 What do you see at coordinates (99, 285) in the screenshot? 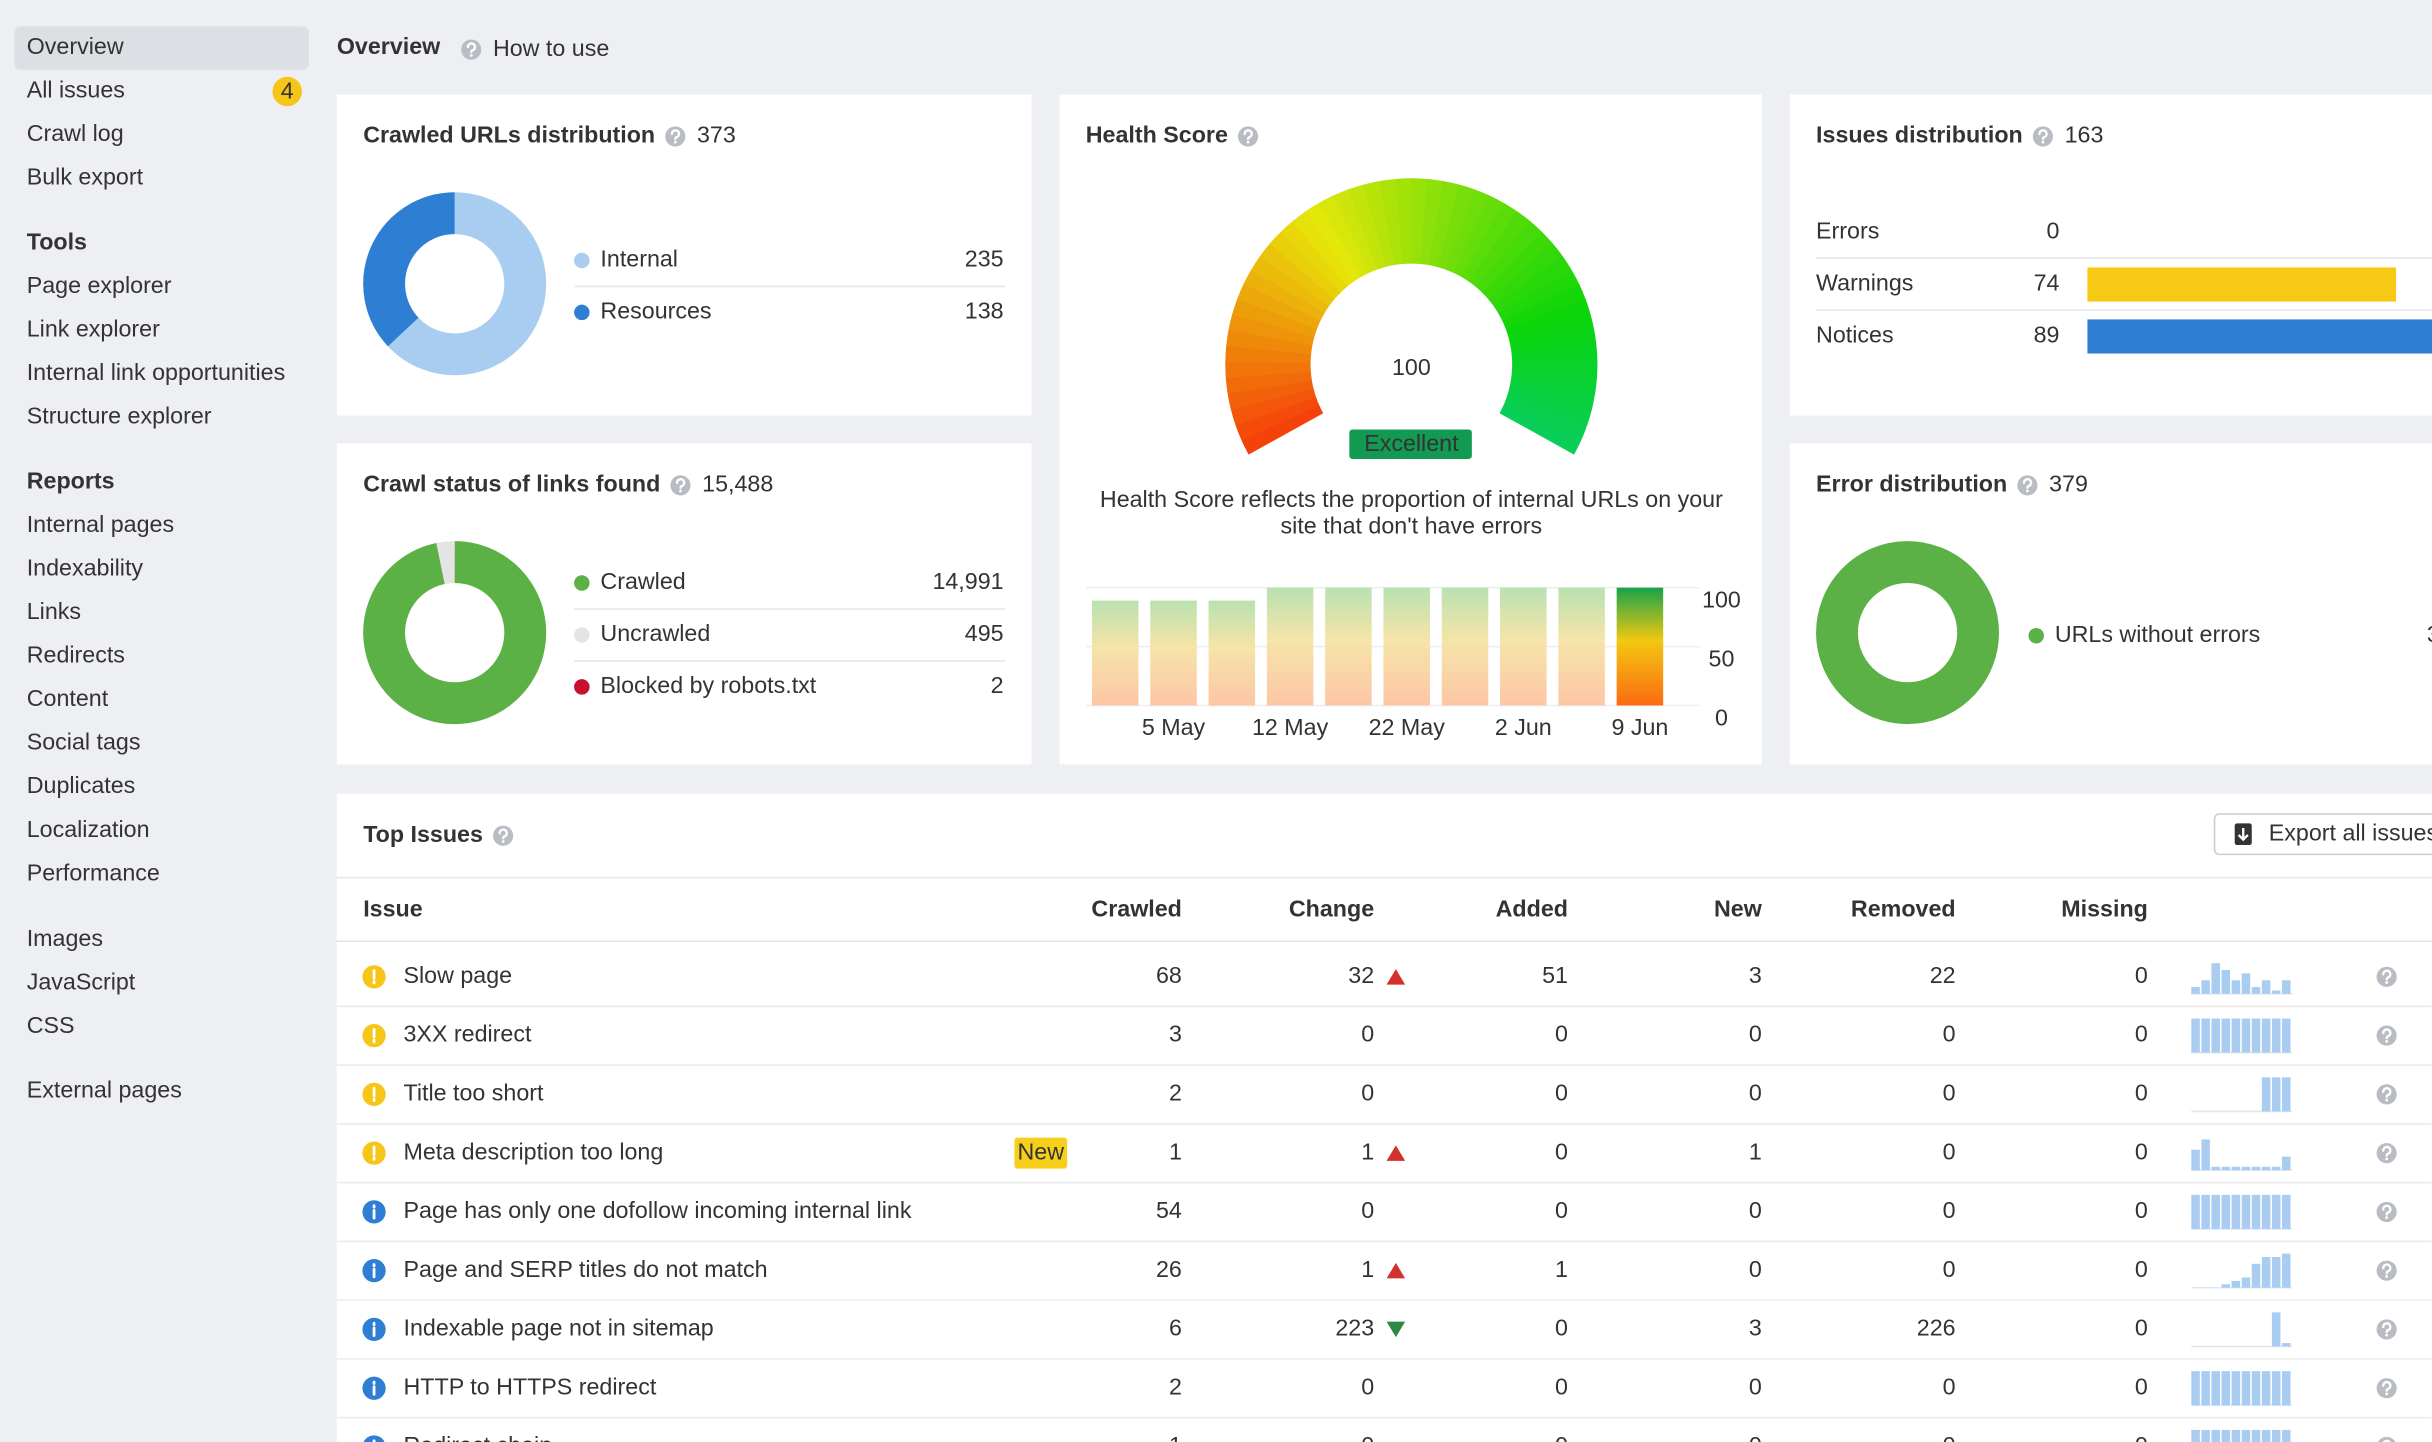
I see `nav-item: Page explorer` at bounding box center [99, 285].